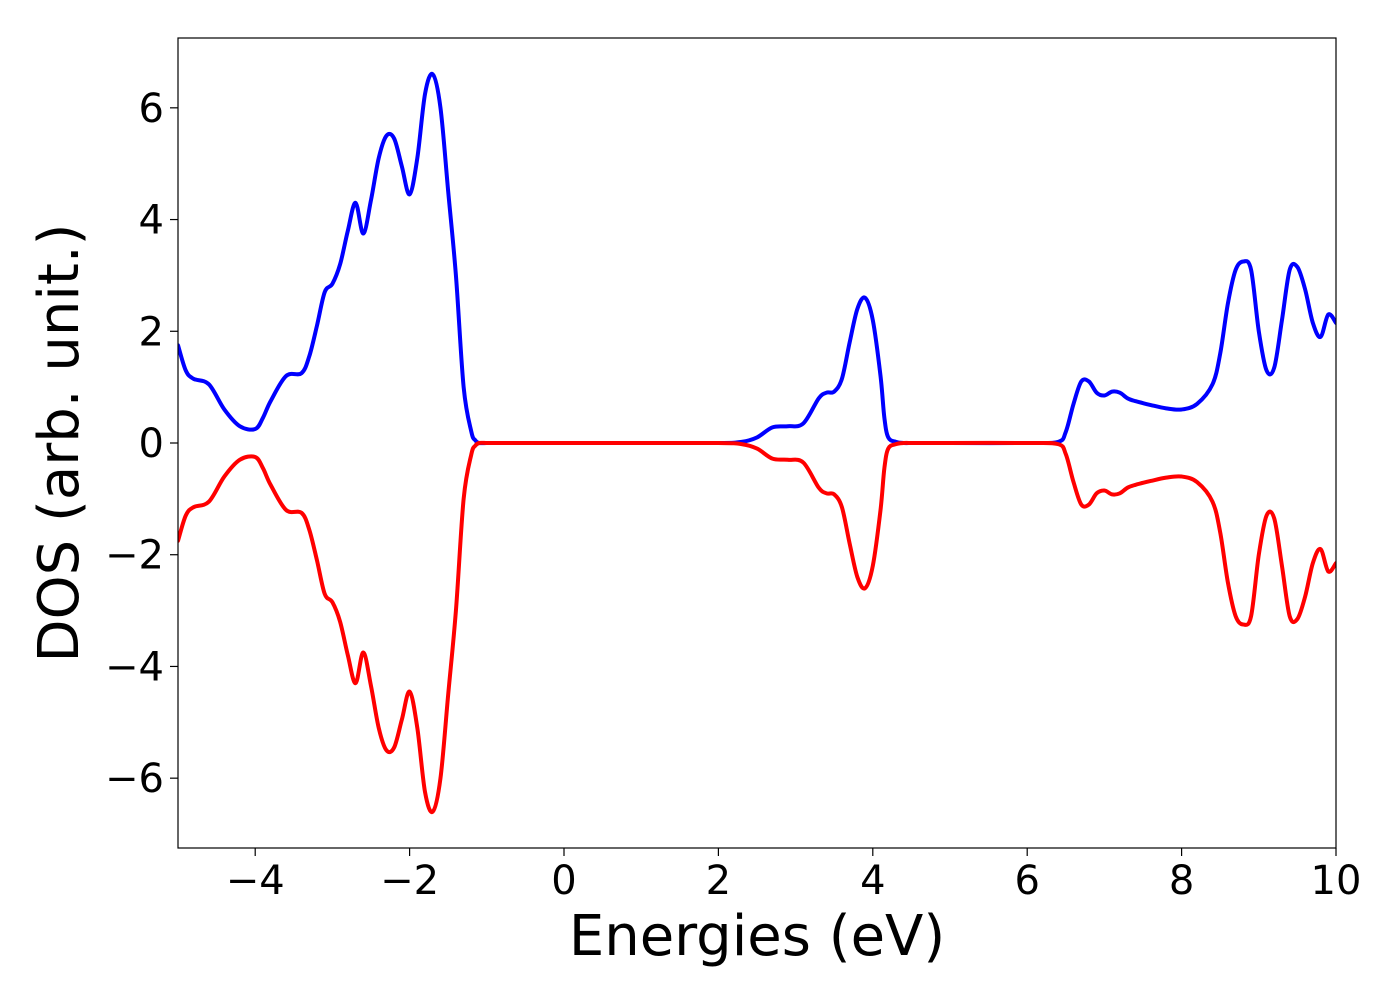  I want to click on x-tick-label: 4, so click(872, 881).